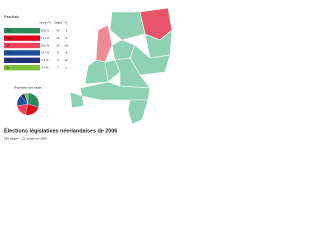 This screenshot has height=240, width=320. I want to click on cell: 33, so click(58, 38).